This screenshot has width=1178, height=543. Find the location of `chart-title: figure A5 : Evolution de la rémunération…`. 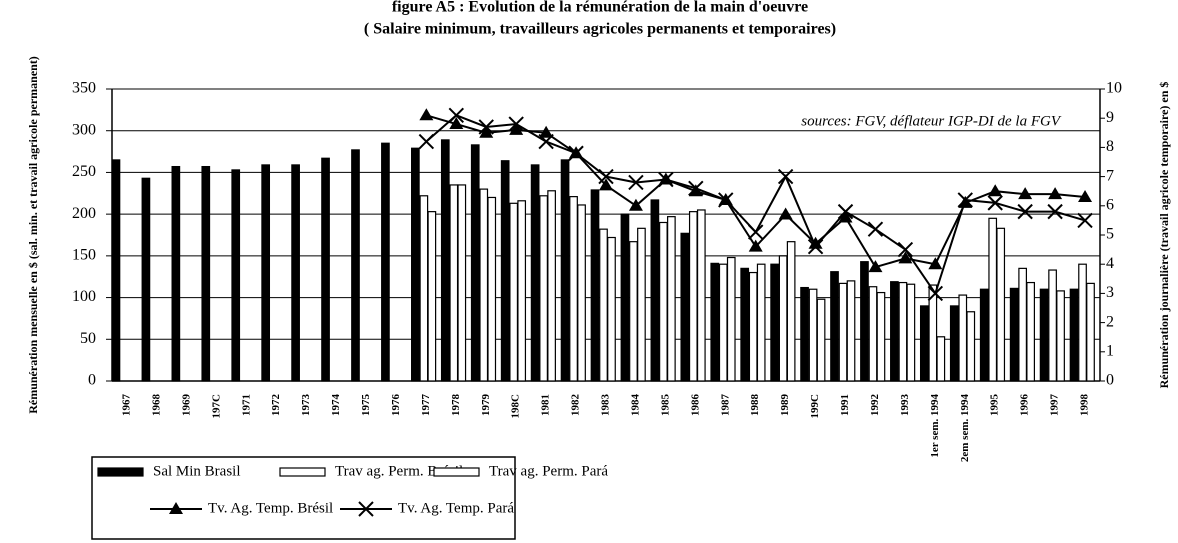

chart-title: figure A5 : Evolution de la rémunération… is located at coordinates (600, 8).